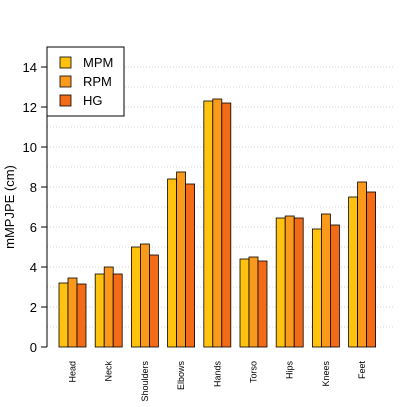 The width and height of the screenshot is (407, 407). Describe the element at coordinates (289, 281) in the screenshot. I see `bar-rpm-hips` at that location.